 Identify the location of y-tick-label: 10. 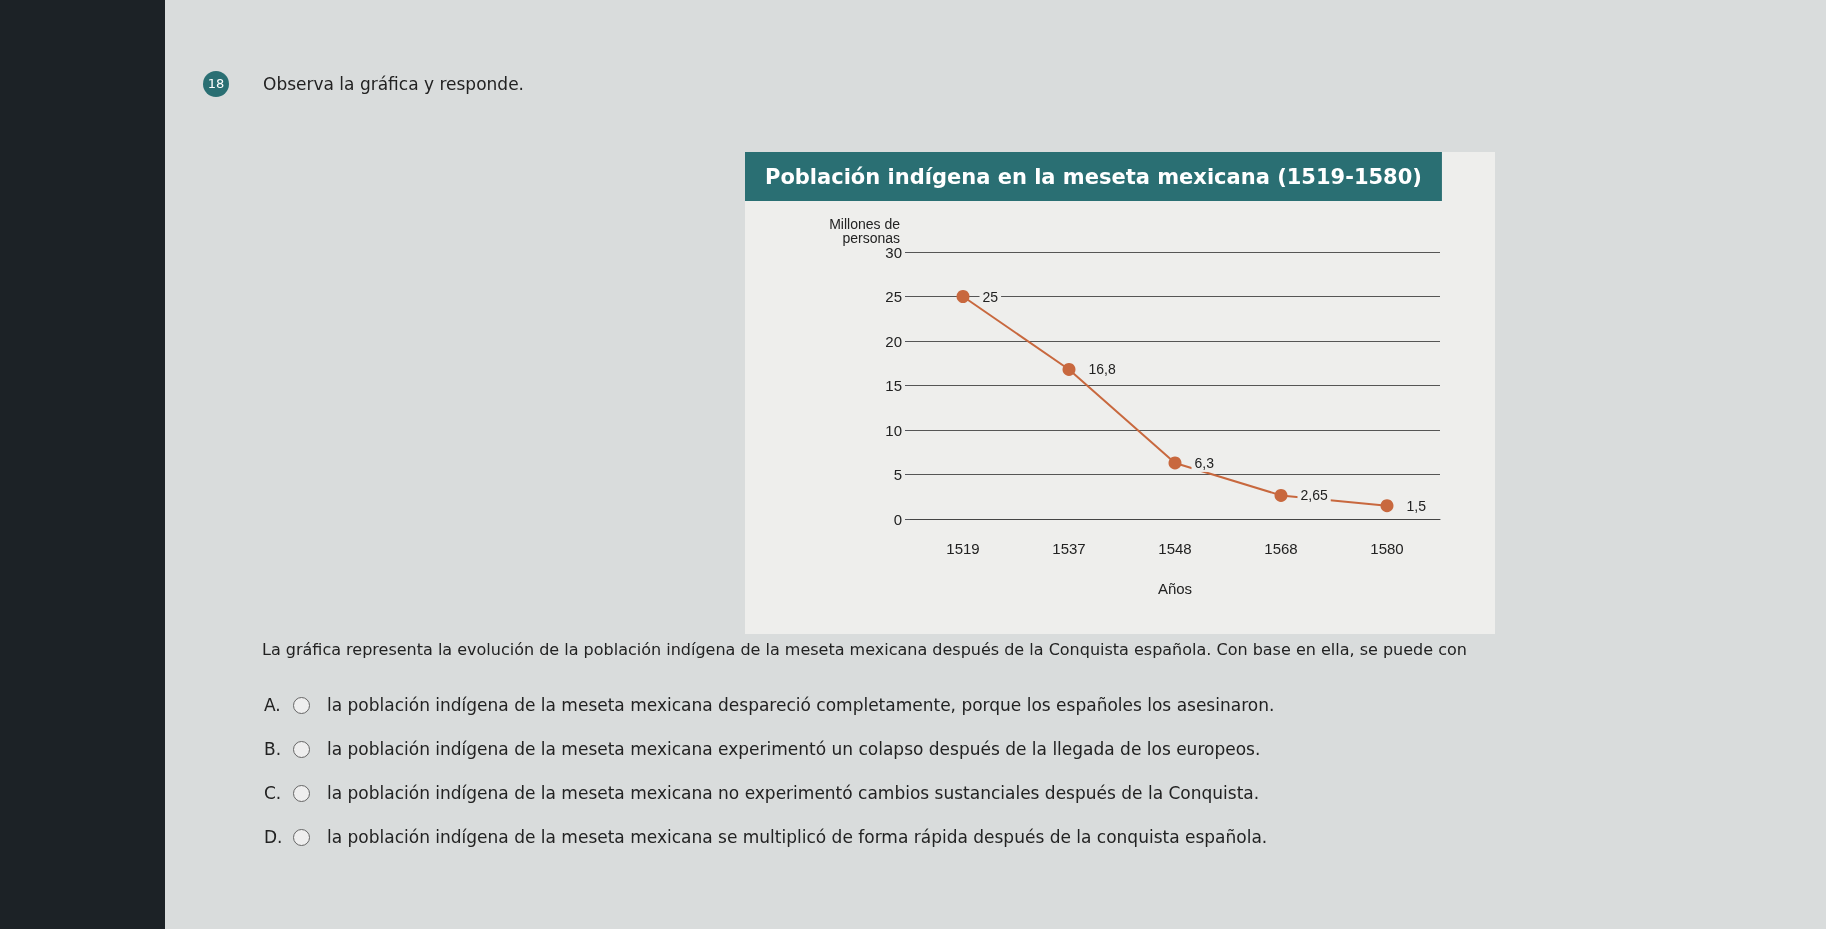
(893, 430).